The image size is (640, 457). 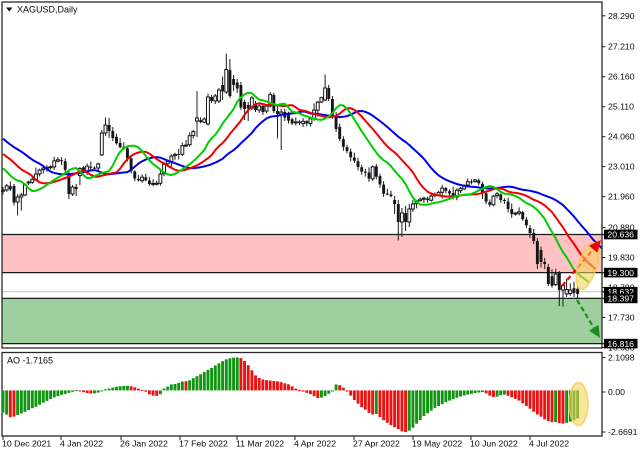 I want to click on svg-text: 20.636, so click(x=620, y=235).